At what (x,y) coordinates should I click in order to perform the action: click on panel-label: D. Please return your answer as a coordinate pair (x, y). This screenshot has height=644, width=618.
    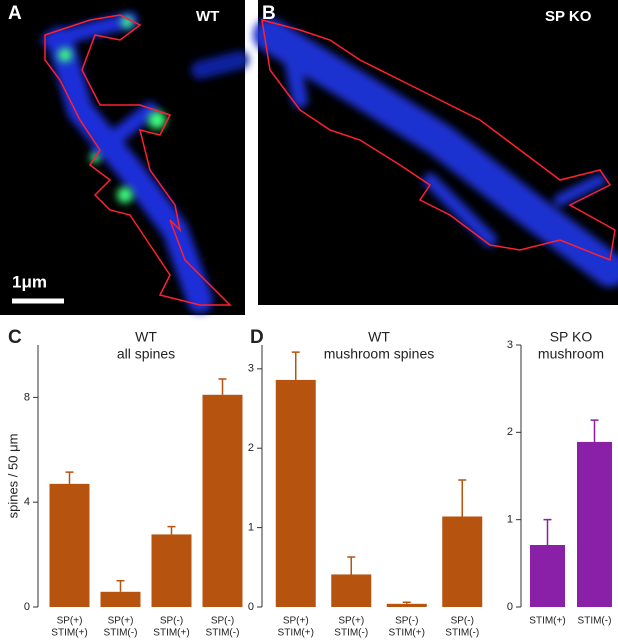
    Looking at the image, I should click on (257, 337).